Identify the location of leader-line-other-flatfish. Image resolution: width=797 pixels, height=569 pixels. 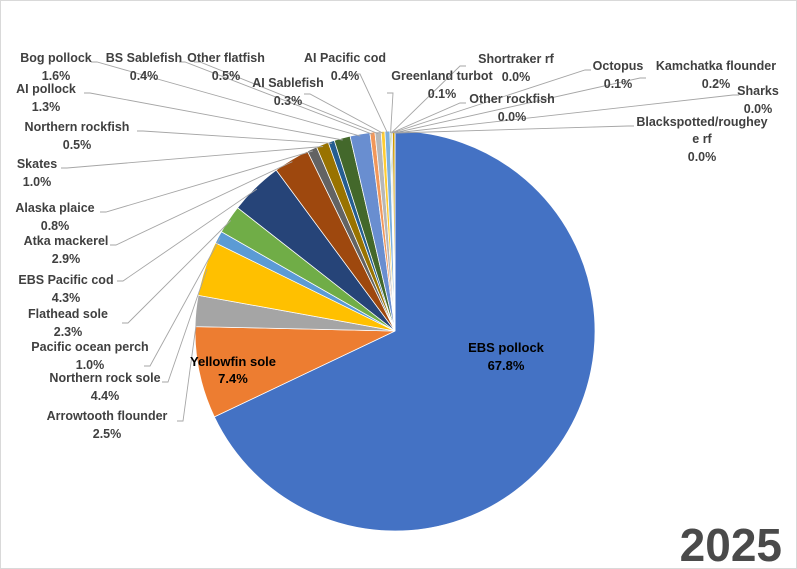
(286, 98).